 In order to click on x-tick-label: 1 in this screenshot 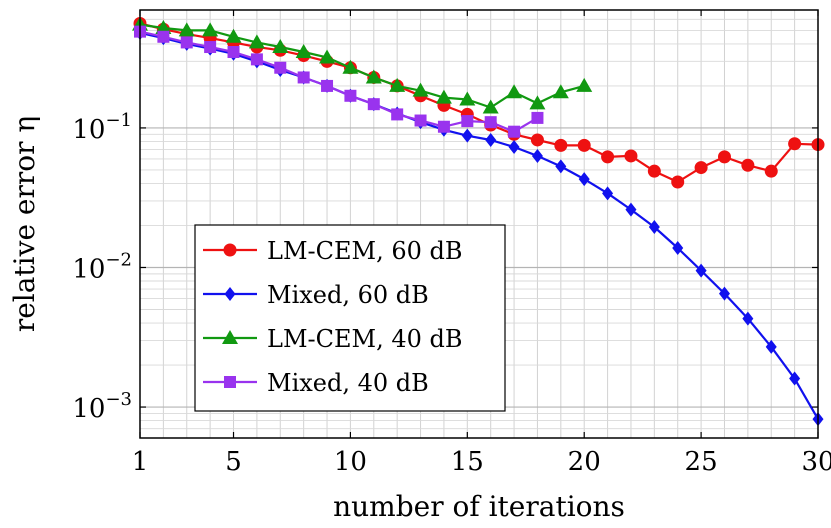, I will do `click(140, 462)`.